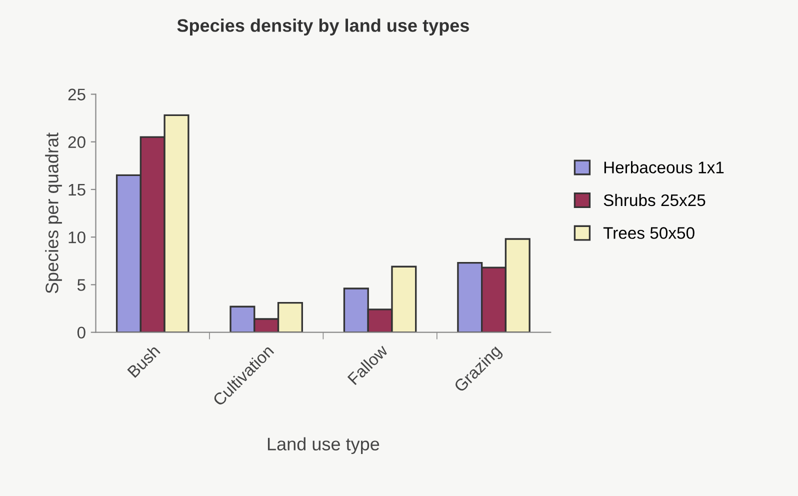 Image resolution: width=798 pixels, height=496 pixels. What do you see at coordinates (664, 167) in the screenshot?
I see `legend-label: Herbaceous 1x1` at bounding box center [664, 167].